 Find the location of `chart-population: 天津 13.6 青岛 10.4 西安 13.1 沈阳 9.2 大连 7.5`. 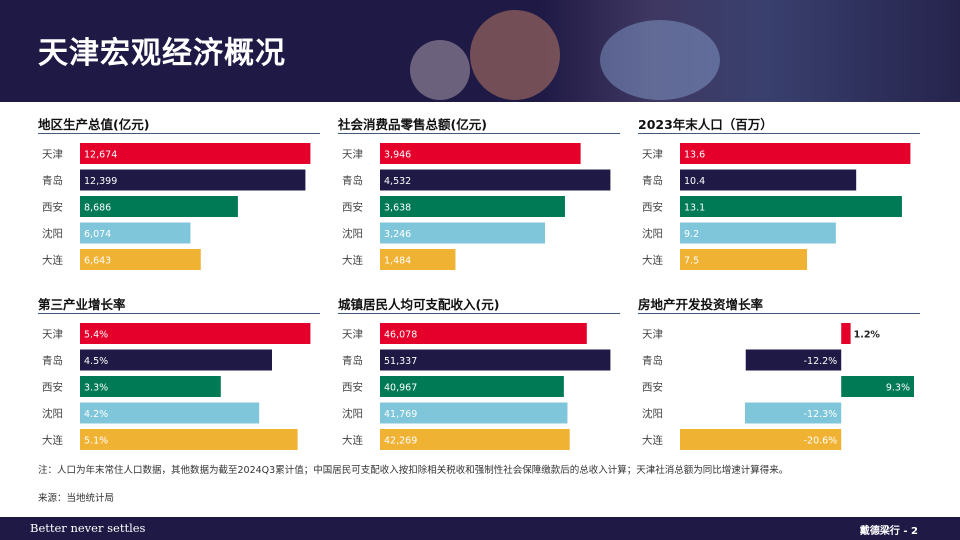

chart-population: 天津 13.6 青岛 10.4 西安 13.1 沈阳 9.2 大连 7.5 is located at coordinates (776, 206).